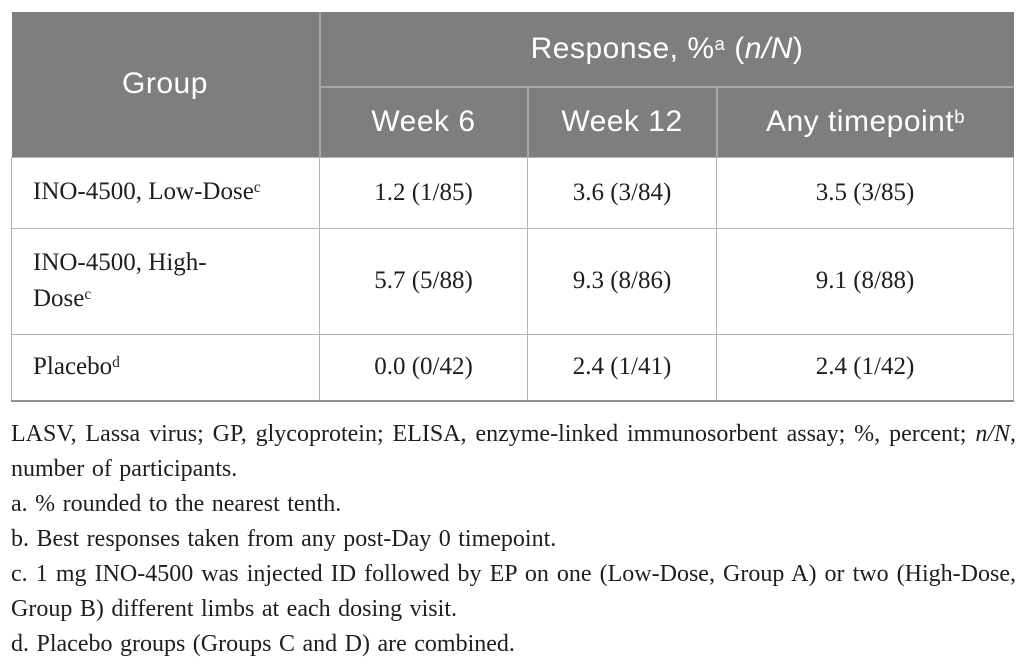  I want to click on footnote-marker-b: b, so click(960, 116).